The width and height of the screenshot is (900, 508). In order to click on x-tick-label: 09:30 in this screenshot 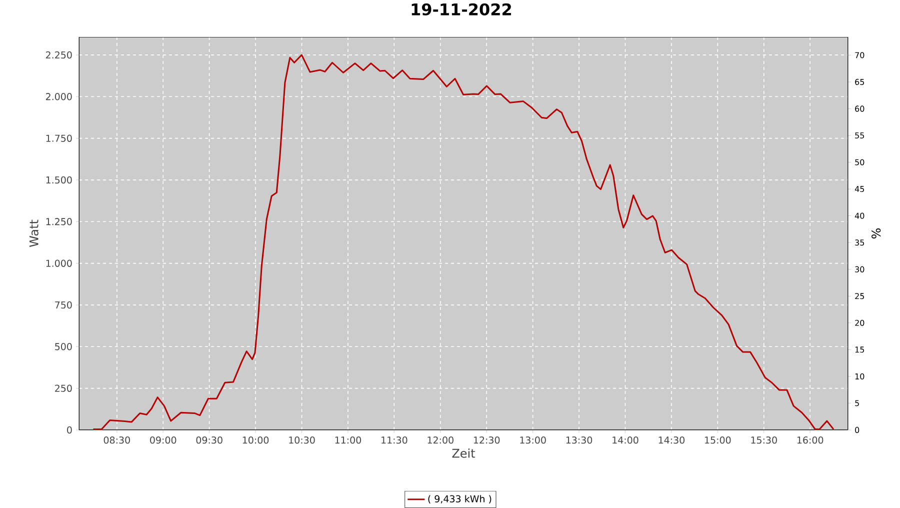, I will do `click(209, 440)`.